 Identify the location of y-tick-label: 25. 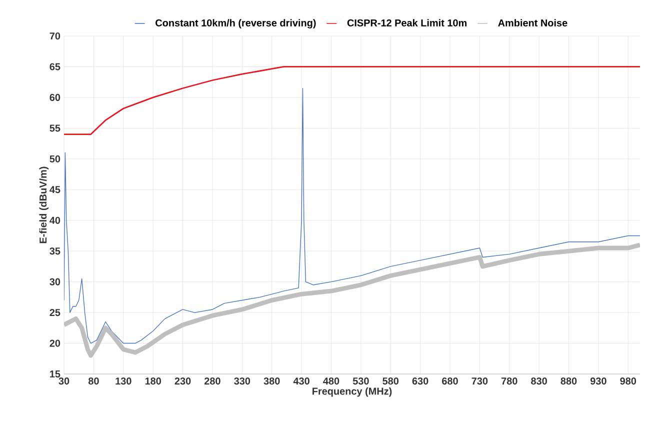
(55, 312).